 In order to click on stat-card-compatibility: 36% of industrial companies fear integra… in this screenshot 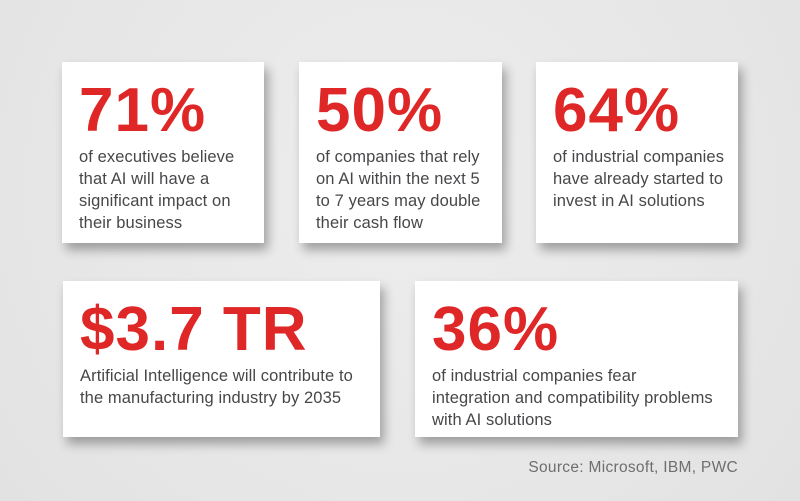, I will do `click(576, 359)`.